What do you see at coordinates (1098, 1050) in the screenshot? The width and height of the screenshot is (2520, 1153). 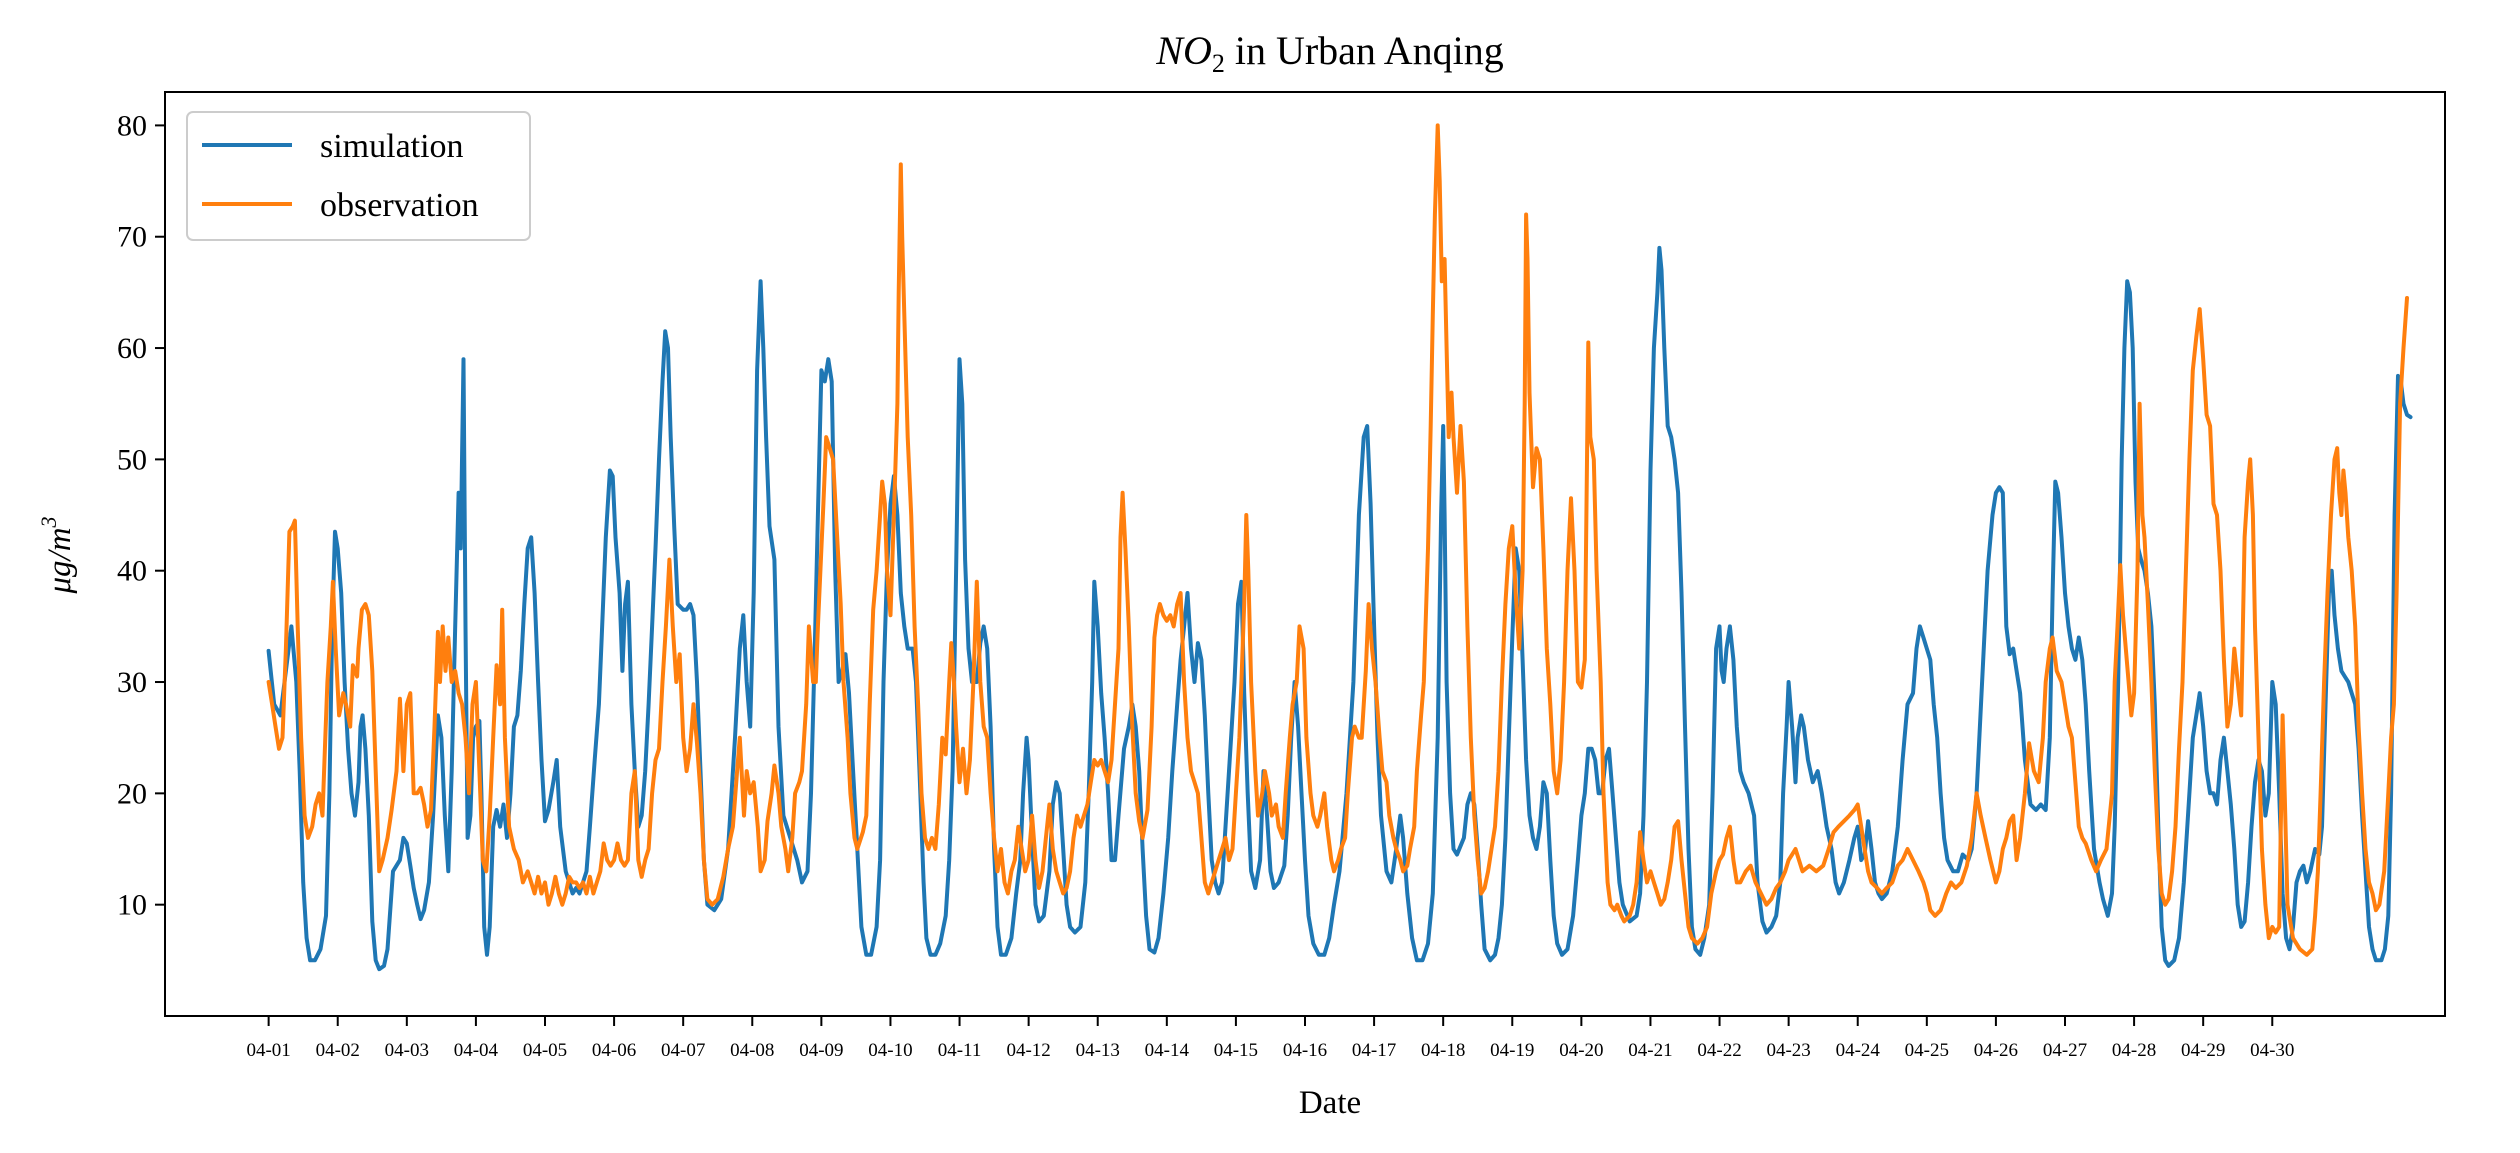 I see `x-tick-label: 04-13` at bounding box center [1098, 1050].